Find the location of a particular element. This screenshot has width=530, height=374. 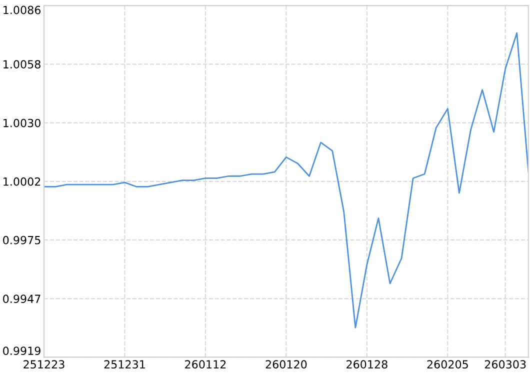

x-tick-label: 251223 is located at coordinates (44, 364).